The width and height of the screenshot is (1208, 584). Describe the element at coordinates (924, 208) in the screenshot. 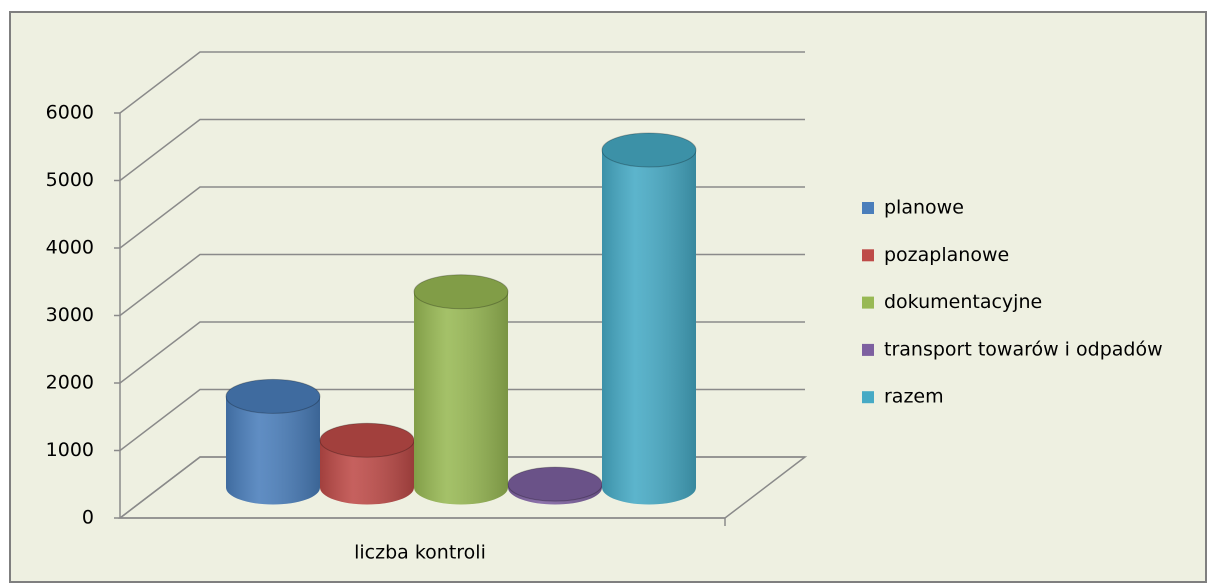

I see `legend-label: planowe` at that location.